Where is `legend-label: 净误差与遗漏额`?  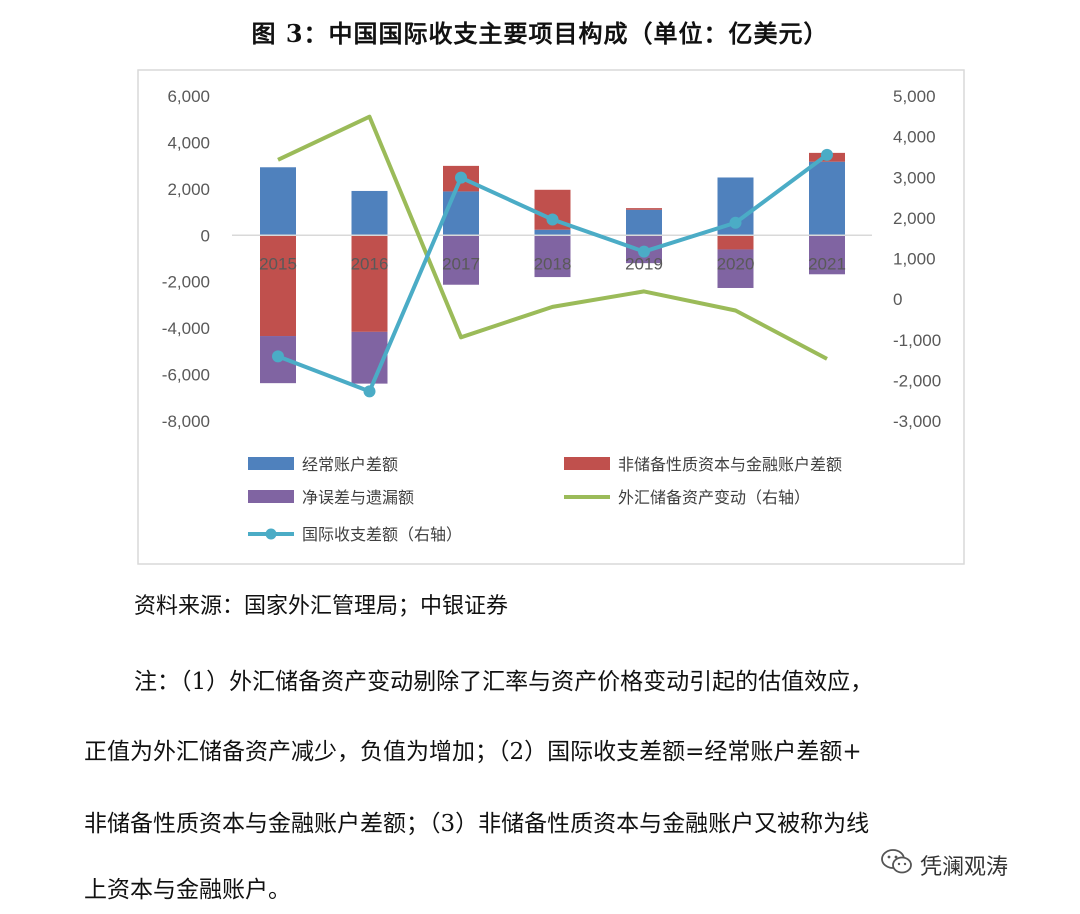 legend-label: 净误差与遗漏额 is located at coordinates (358, 497).